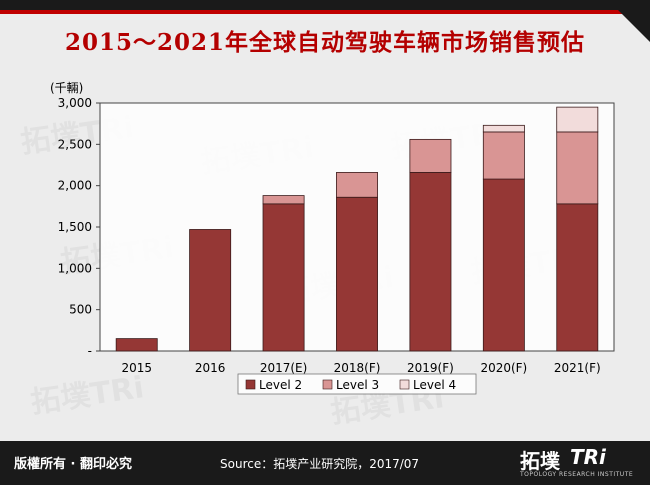 Image resolution: width=650 pixels, height=485 pixels. I want to click on legend-label: Level 2, so click(280, 385).